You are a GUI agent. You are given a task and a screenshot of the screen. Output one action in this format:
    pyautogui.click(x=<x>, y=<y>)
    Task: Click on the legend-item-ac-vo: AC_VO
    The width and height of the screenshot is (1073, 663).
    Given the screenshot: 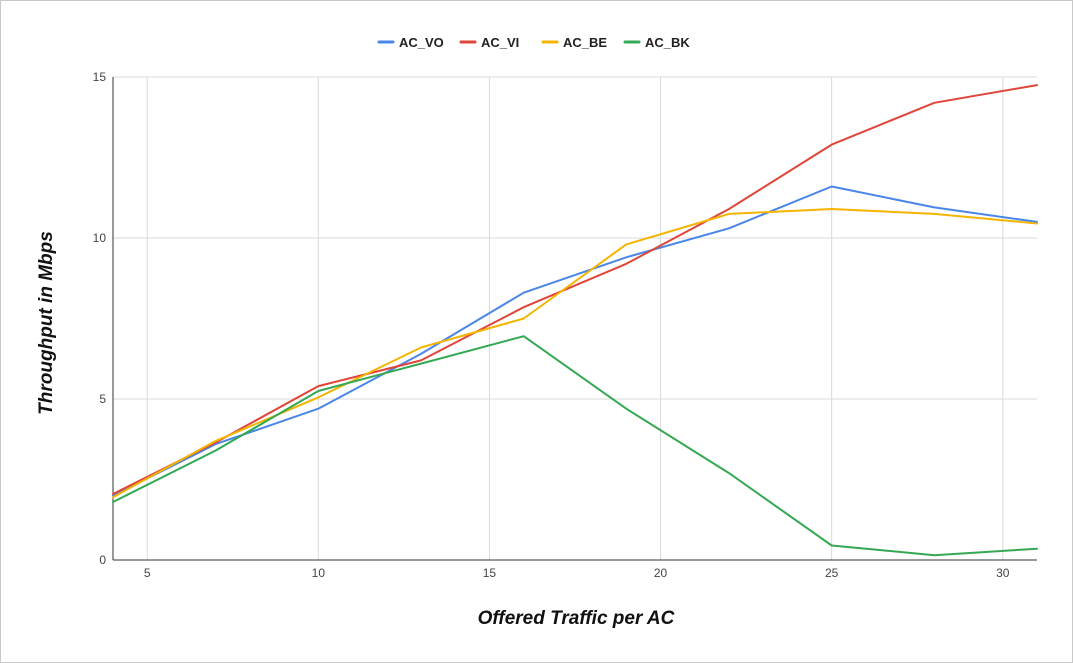 What is the action you would take?
    pyautogui.click(x=410, y=42)
    